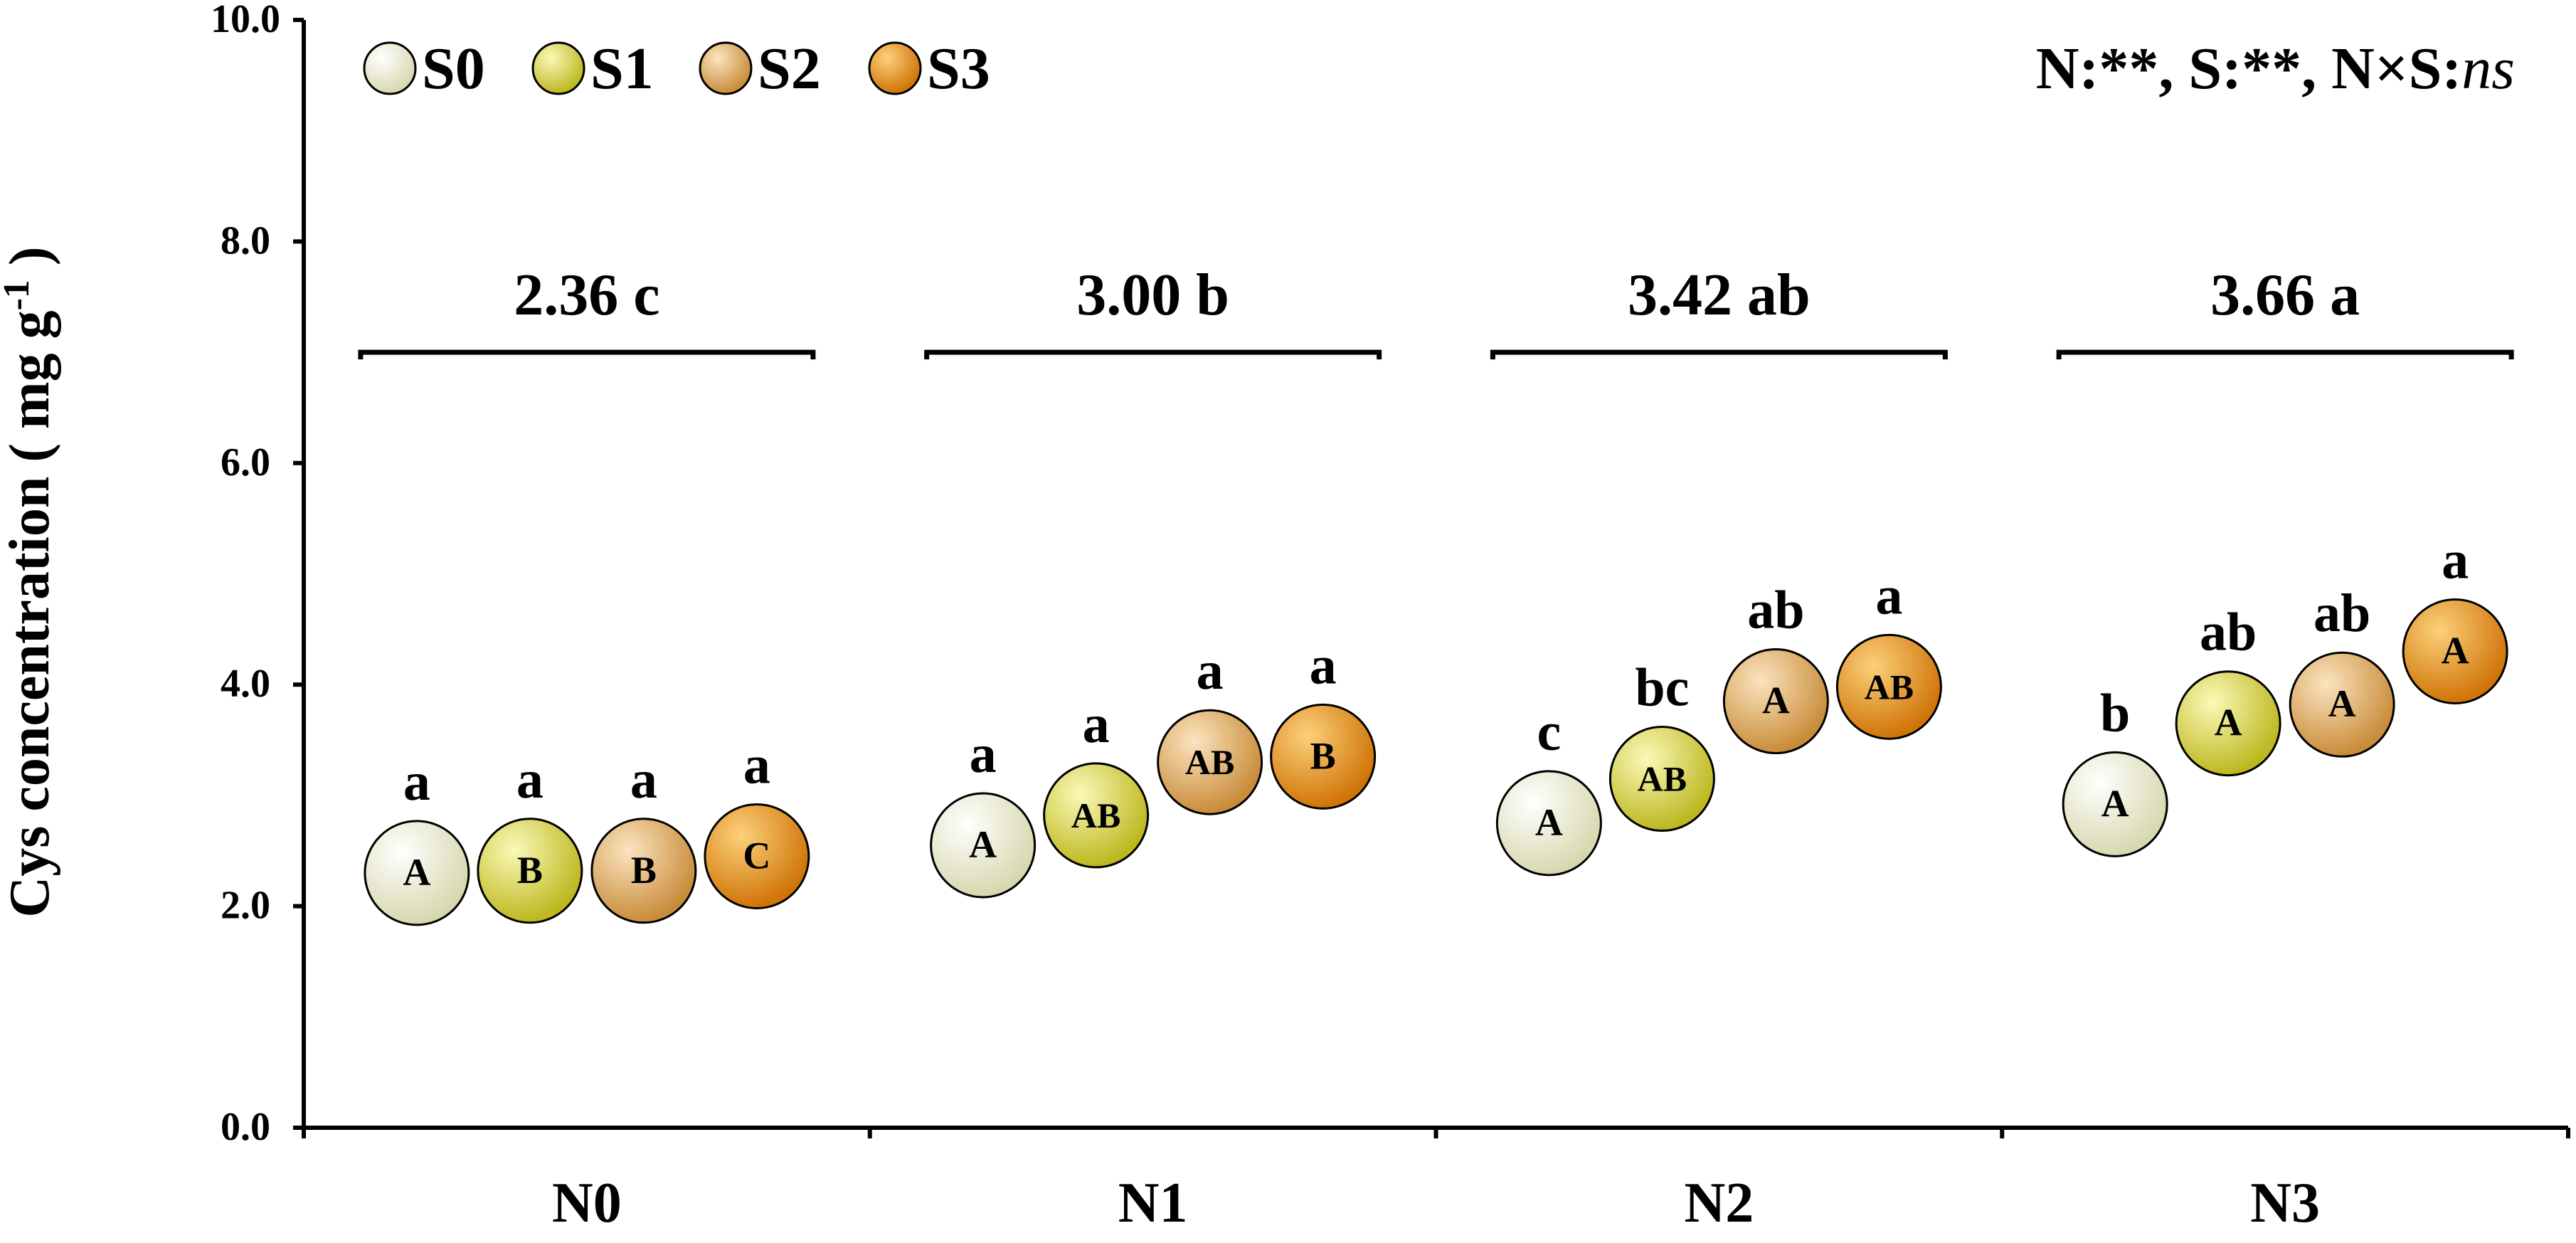  I want to click on significance-ns: ns, so click(2488, 69).